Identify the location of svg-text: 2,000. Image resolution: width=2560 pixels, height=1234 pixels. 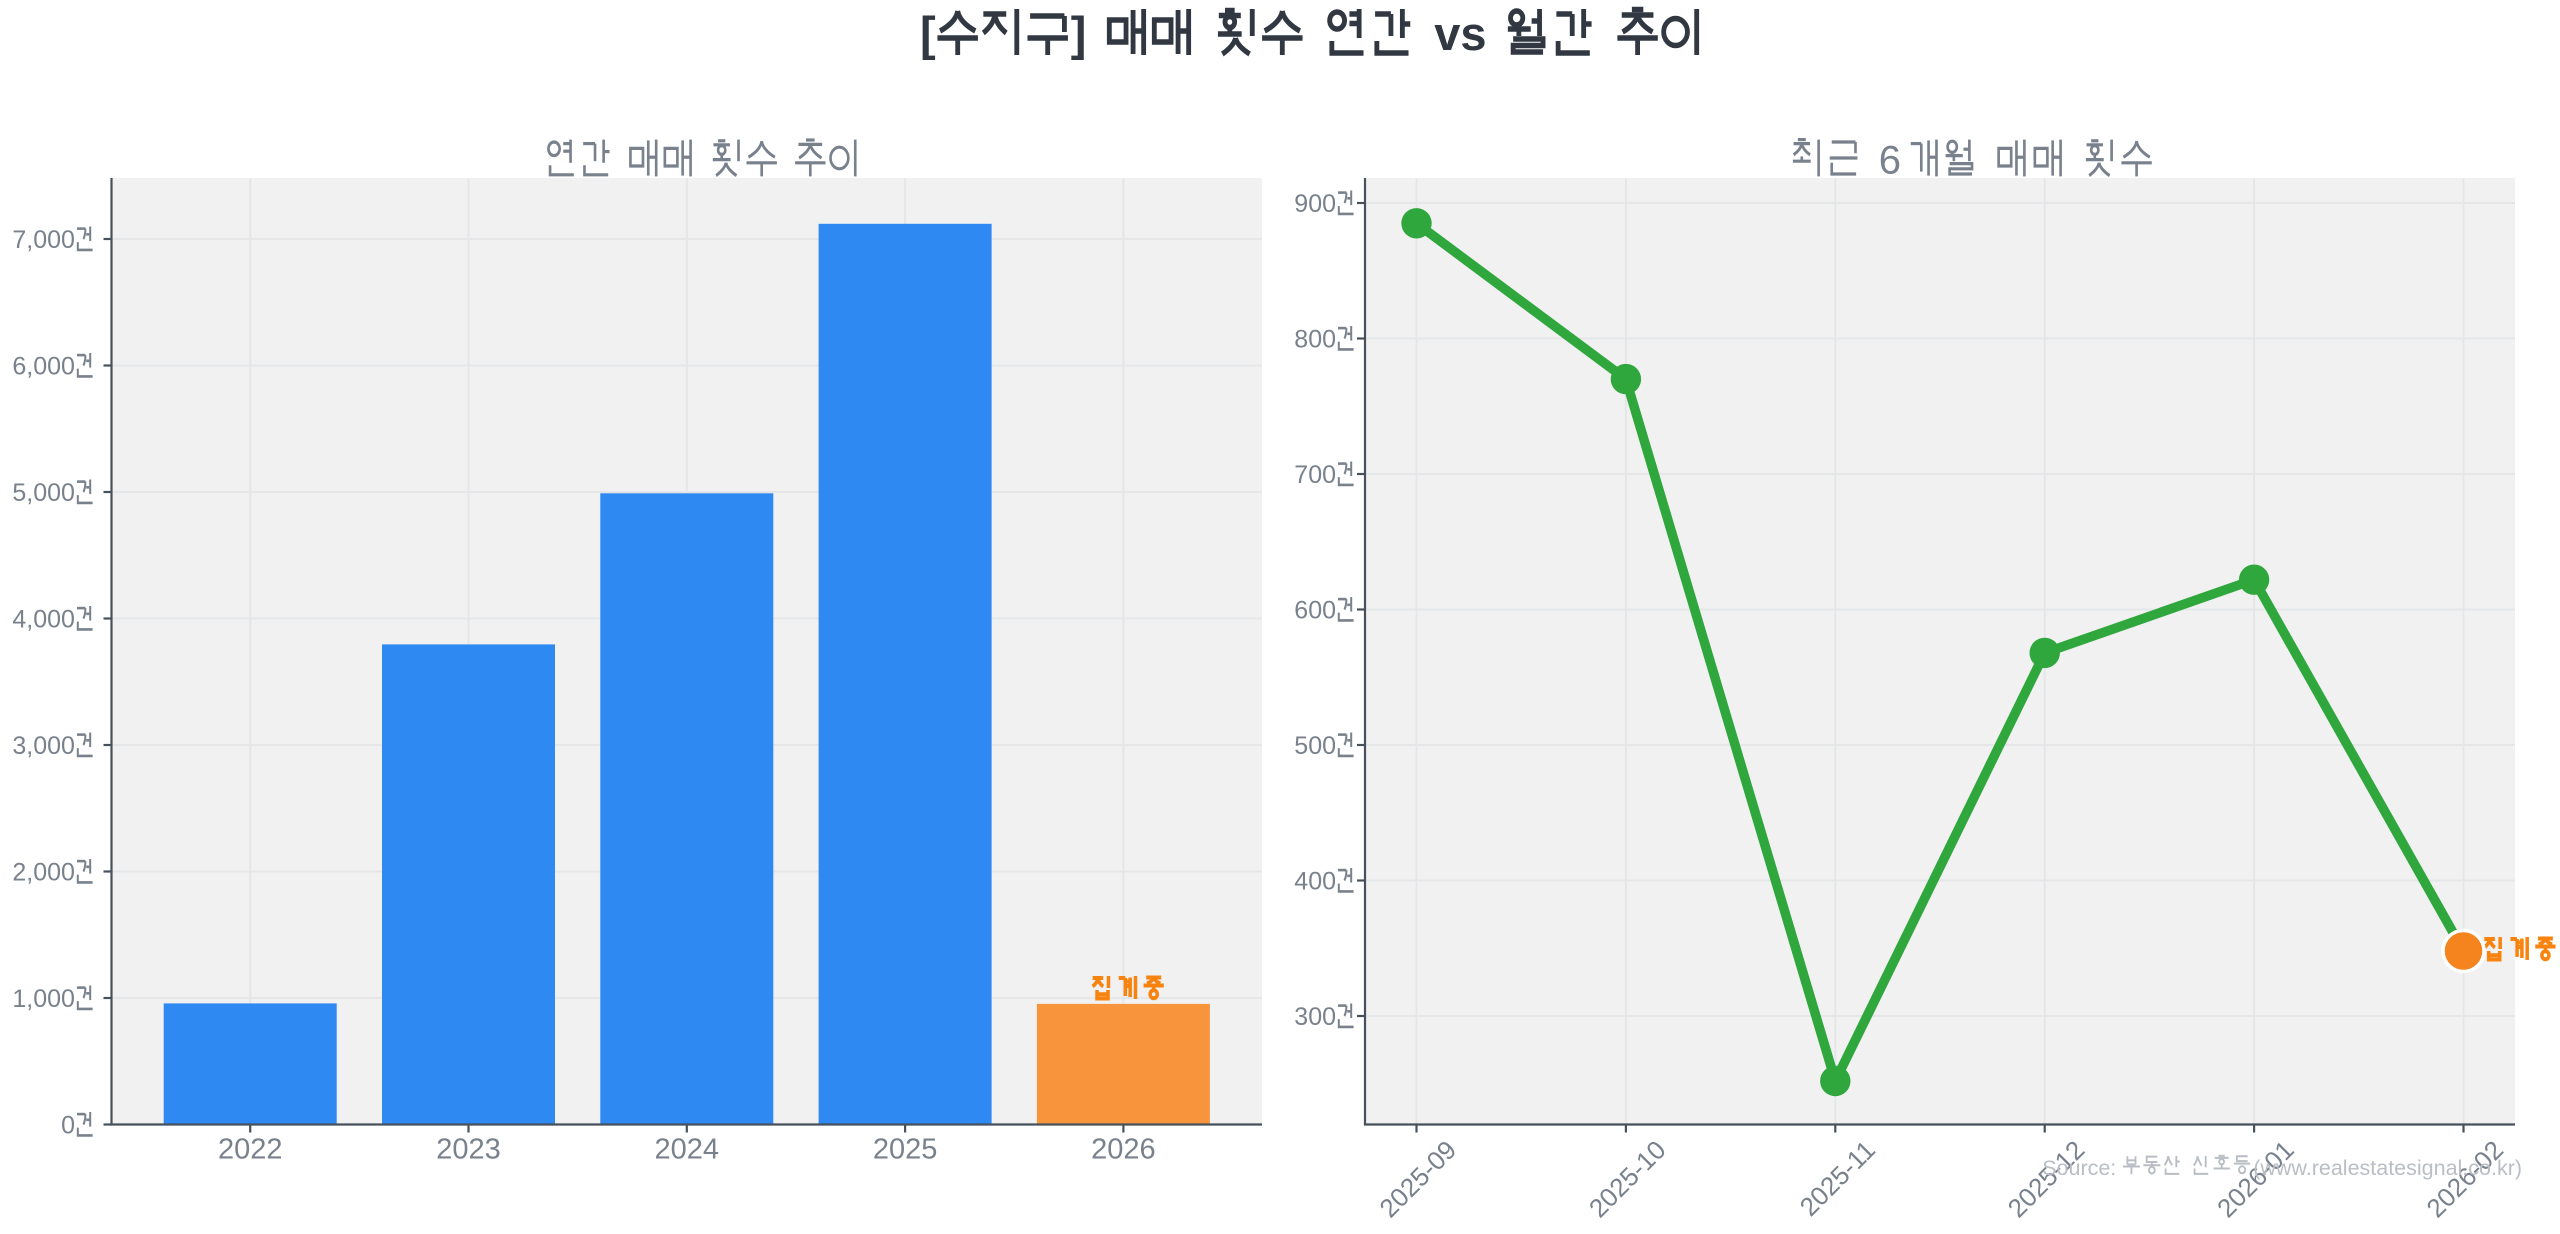
(43, 873).